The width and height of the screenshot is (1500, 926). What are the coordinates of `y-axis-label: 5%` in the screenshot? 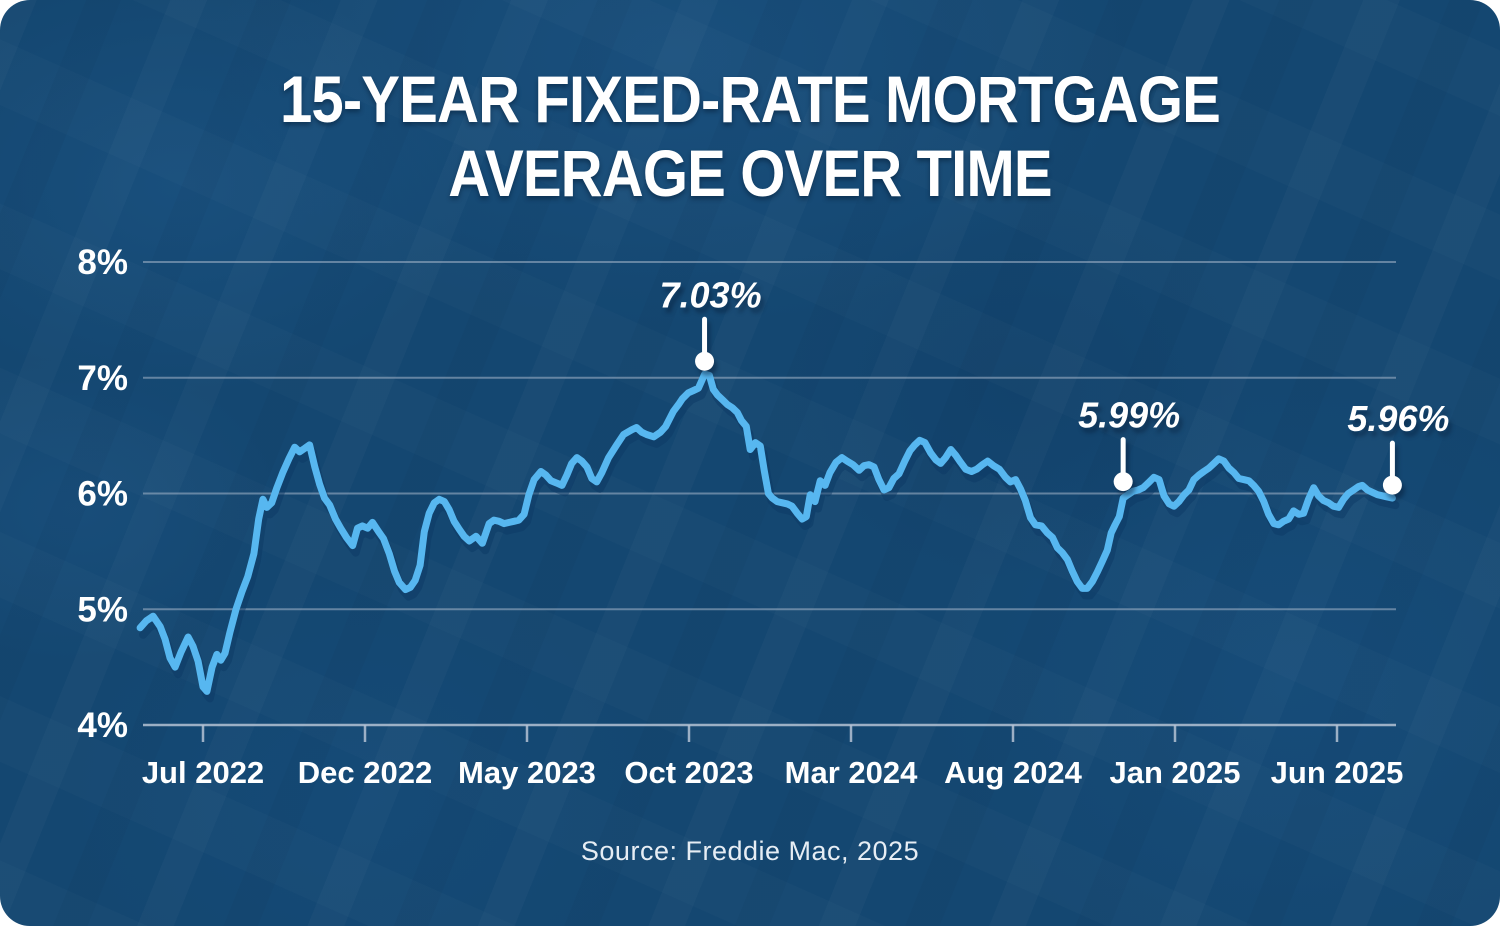 It's located at (102, 609).